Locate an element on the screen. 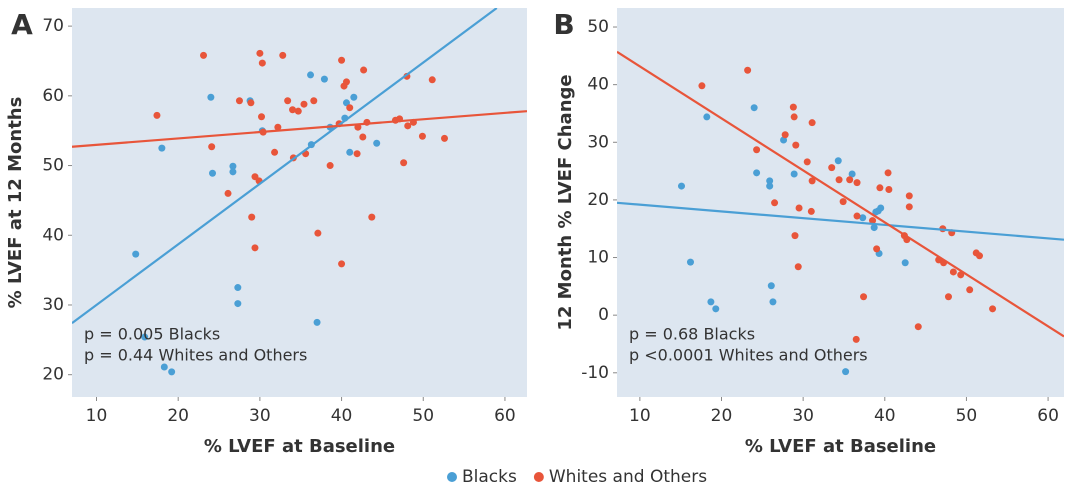  y-axis-label: 12 Month % LVEF Change is located at coordinates (565, 202).